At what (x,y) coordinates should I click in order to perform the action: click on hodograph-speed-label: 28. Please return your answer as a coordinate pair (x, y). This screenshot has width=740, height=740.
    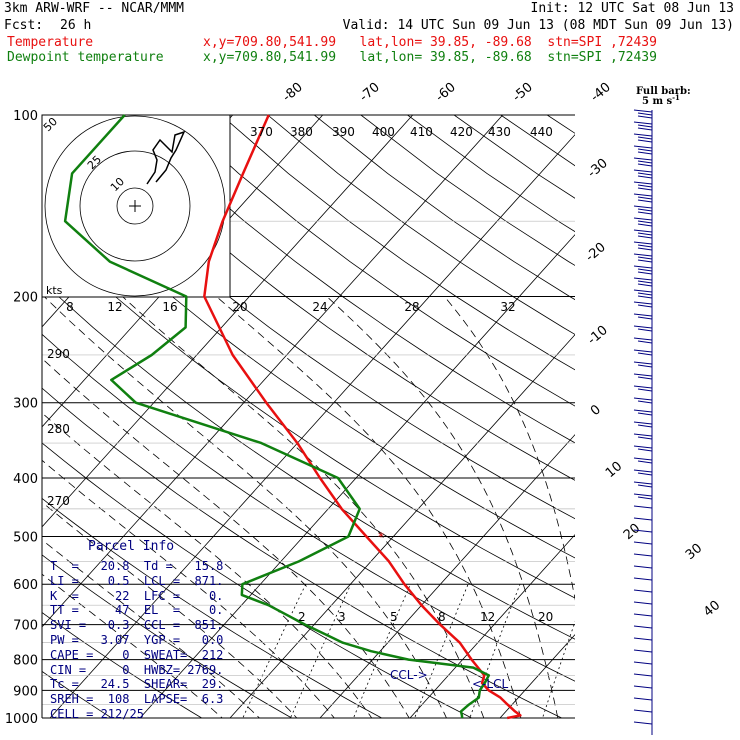
    Looking at the image, I should click on (411, 307).